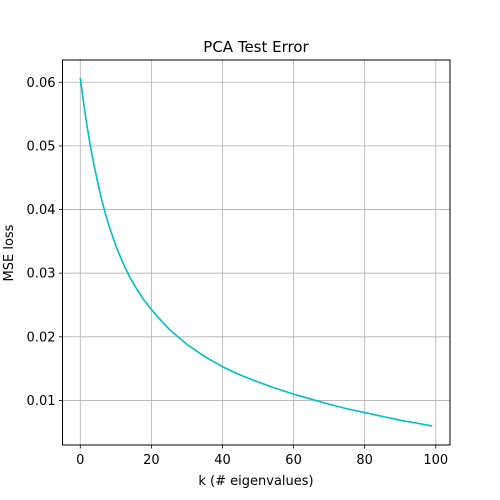 This screenshot has width=500, height=500. What do you see at coordinates (41, 401) in the screenshot?
I see `y-tick-label: 0.01` at bounding box center [41, 401].